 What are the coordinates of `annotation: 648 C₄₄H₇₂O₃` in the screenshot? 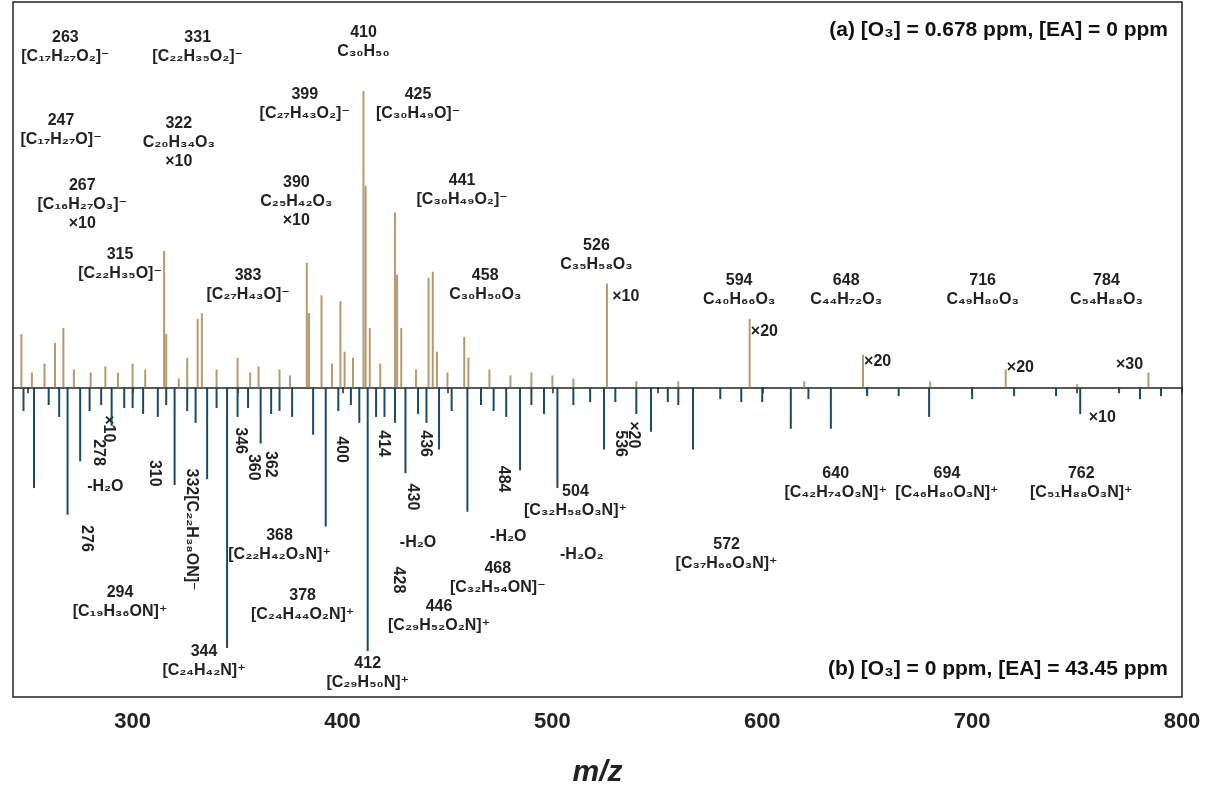 It's located at (846, 289).